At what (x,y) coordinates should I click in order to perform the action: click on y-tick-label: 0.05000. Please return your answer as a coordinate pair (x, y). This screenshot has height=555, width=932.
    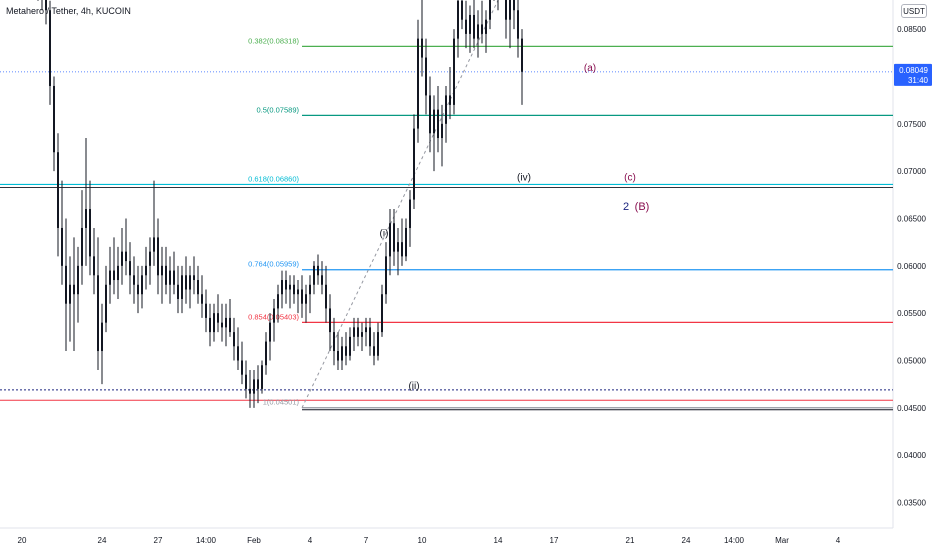
    Looking at the image, I should click on (911, 360).